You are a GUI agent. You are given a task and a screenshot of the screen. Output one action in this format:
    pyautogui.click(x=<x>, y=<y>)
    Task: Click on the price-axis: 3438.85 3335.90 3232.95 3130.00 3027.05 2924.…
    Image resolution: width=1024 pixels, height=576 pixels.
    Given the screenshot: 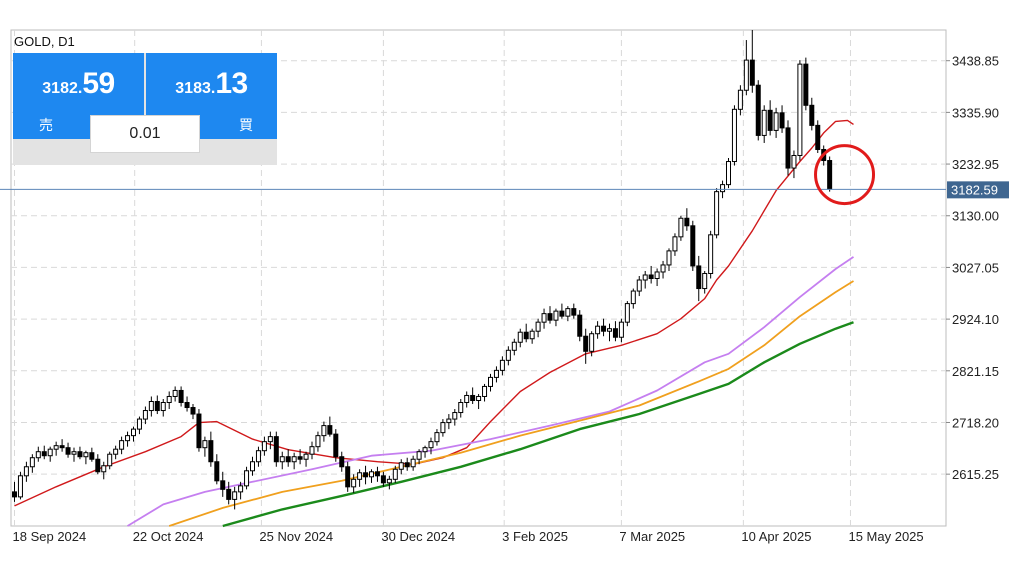 What is the action you would take?
    pyautogui.click(x=972, y=268)
    